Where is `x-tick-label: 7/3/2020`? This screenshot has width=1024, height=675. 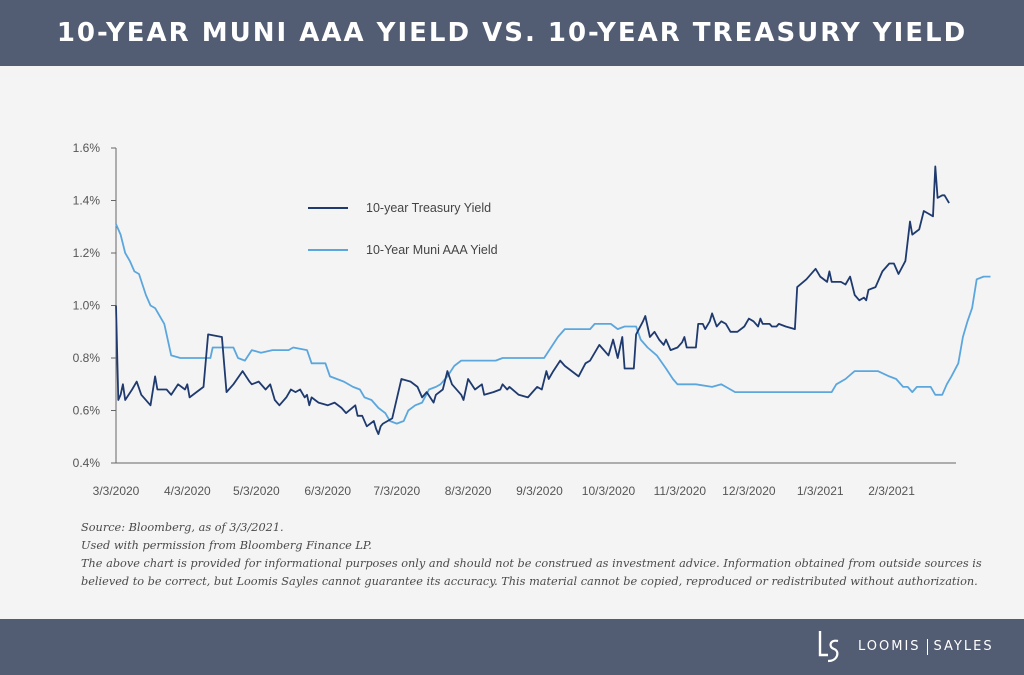
x-tick-label: 7/3/2020 is located at coordinates (396, 491).